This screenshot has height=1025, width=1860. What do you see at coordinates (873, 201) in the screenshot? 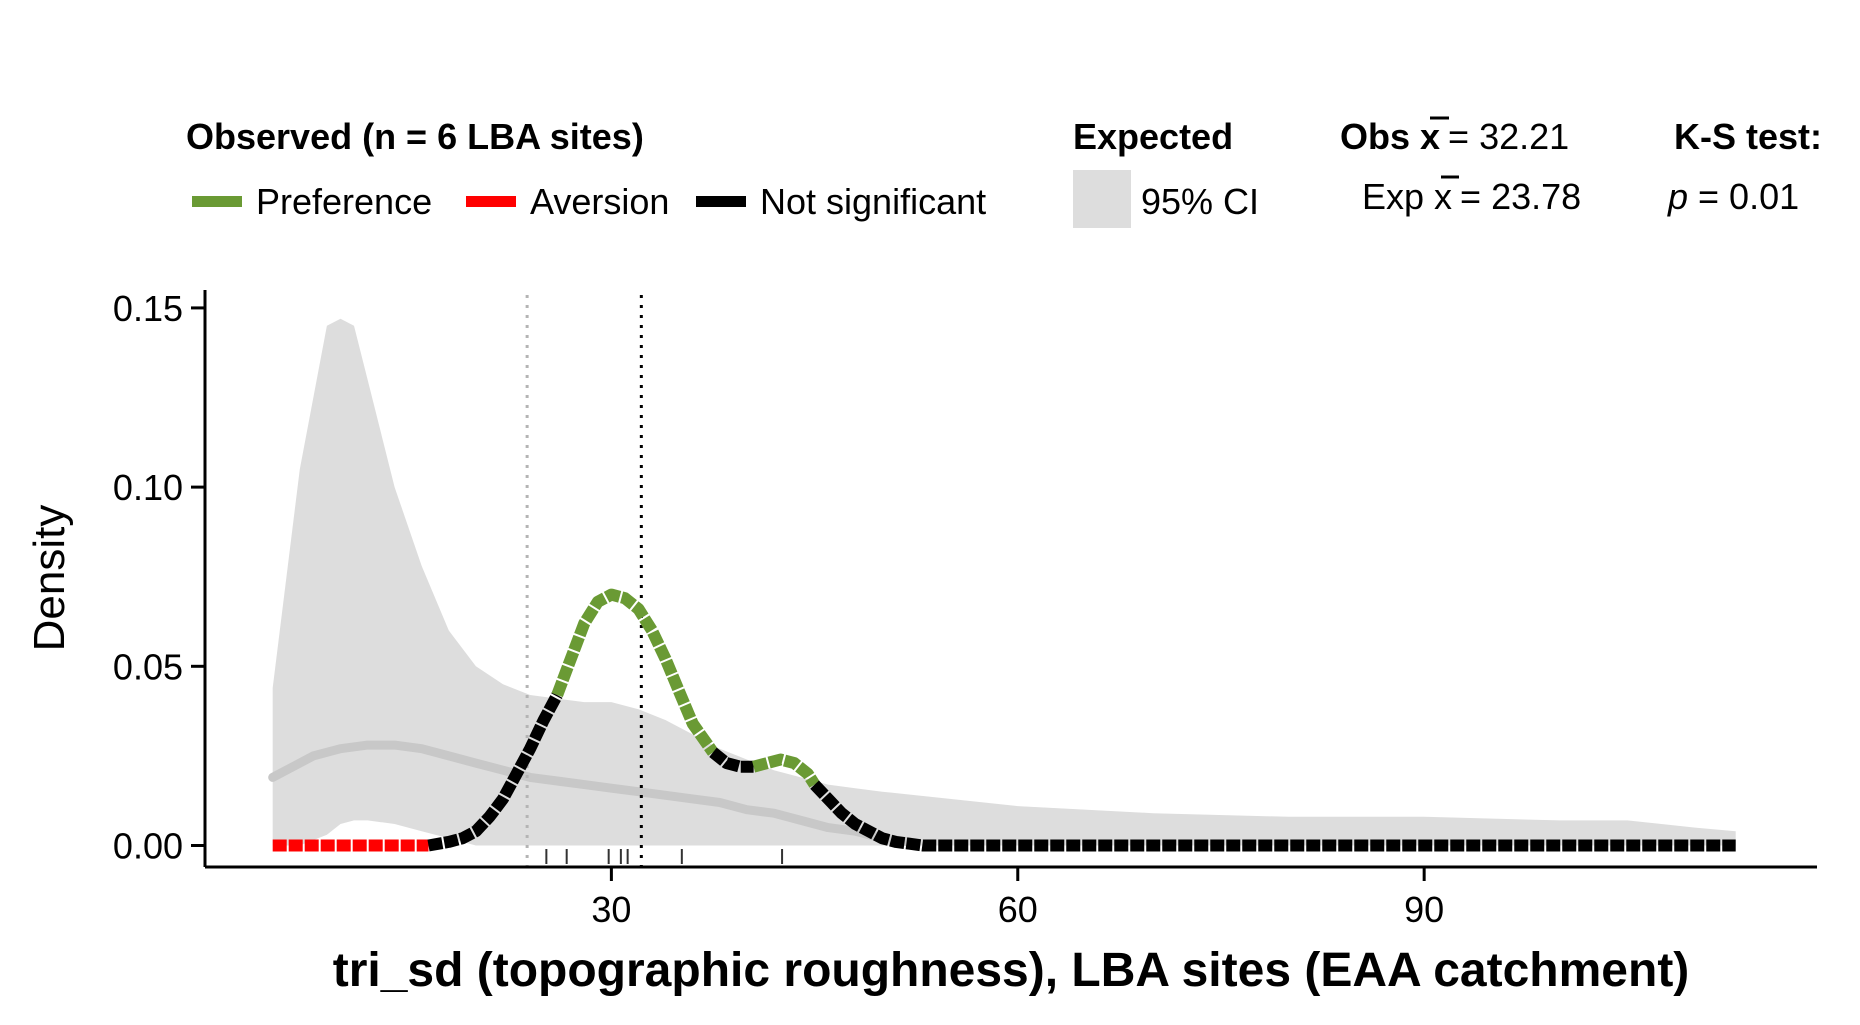
I see `legend-label-not-significant: Not significant` at bounding box center [873, 201].